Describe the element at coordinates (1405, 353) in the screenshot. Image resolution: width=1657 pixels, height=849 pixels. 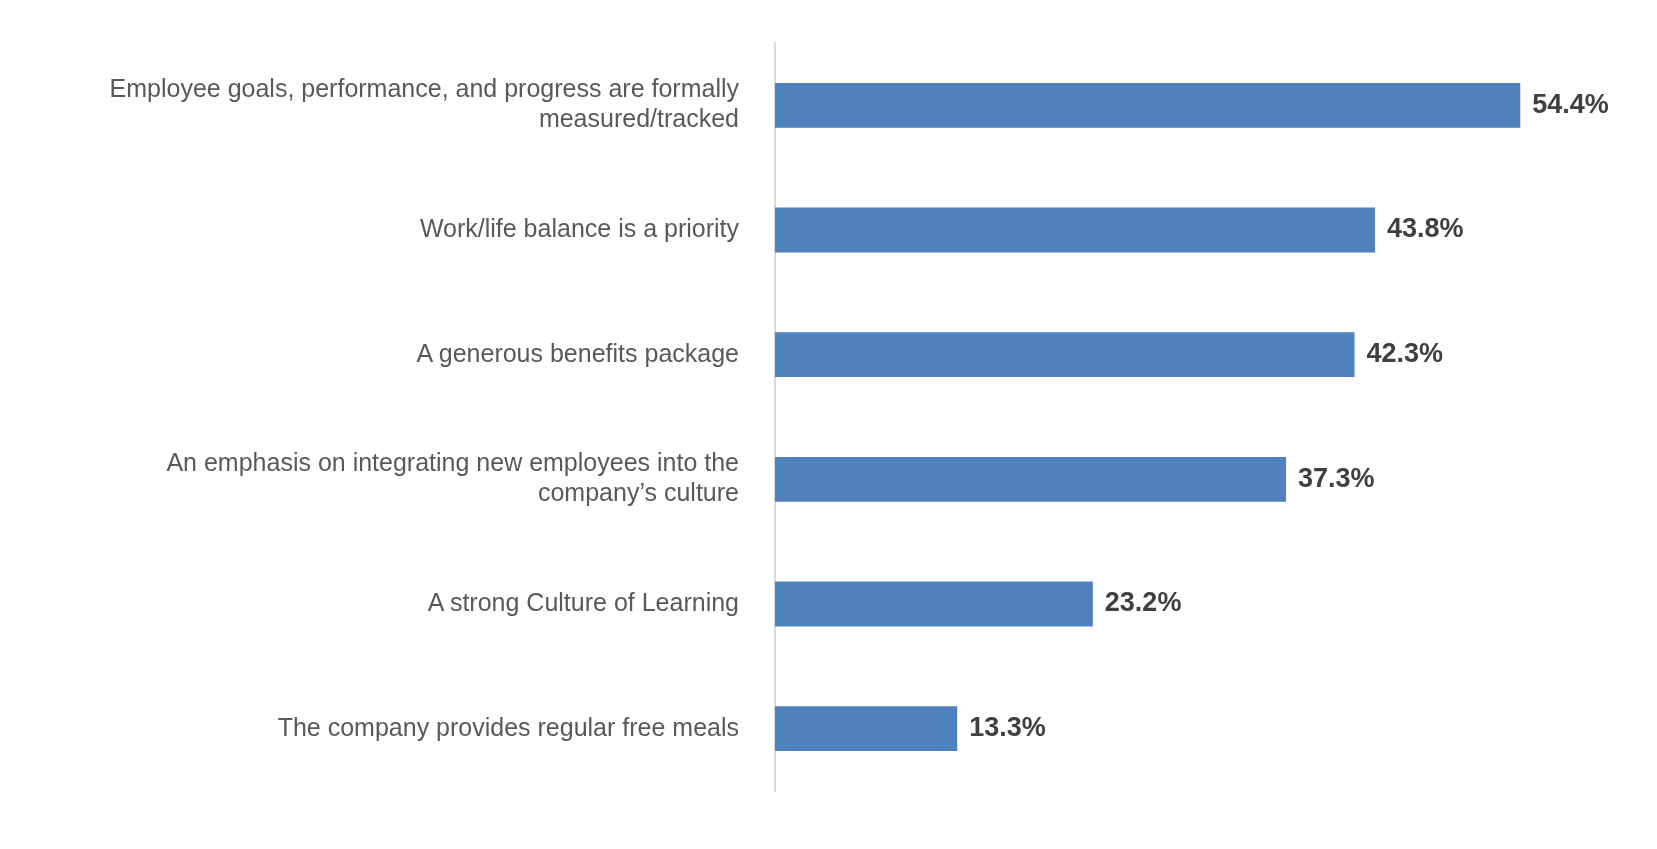
I see `data-label: 42.3%` at that location.